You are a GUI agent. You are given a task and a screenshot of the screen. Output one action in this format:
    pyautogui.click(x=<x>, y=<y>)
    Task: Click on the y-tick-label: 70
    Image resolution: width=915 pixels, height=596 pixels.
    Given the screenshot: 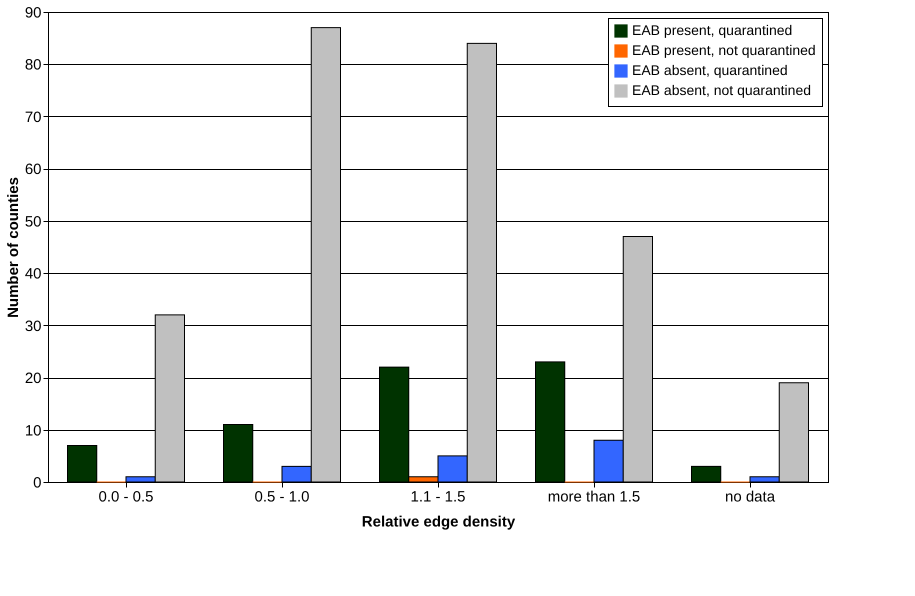 What is the action you would take?
    pyautogui.click(x=33, y=117)
    